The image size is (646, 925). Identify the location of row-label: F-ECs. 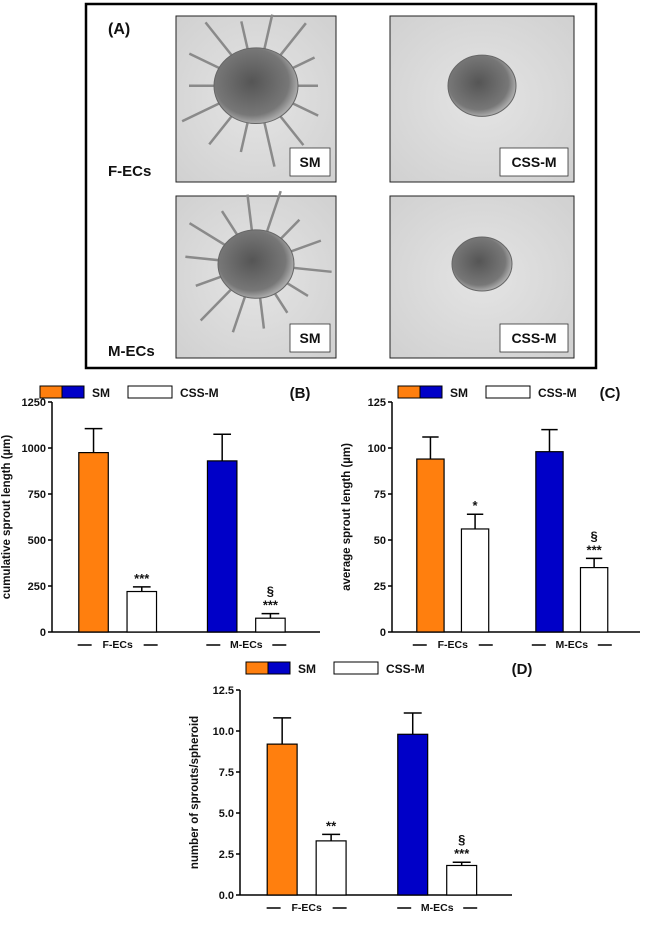
(129, 171).